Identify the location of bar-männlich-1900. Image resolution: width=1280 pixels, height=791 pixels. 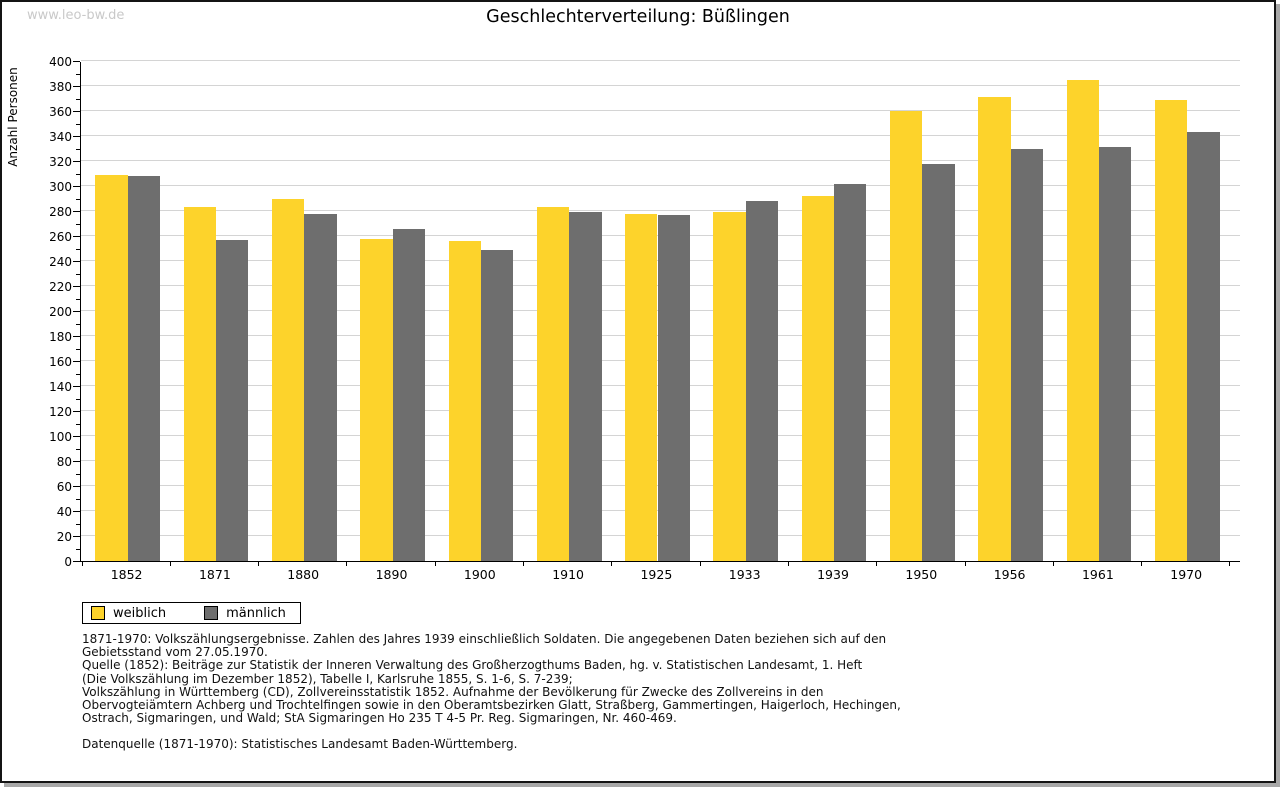
(497, 405).